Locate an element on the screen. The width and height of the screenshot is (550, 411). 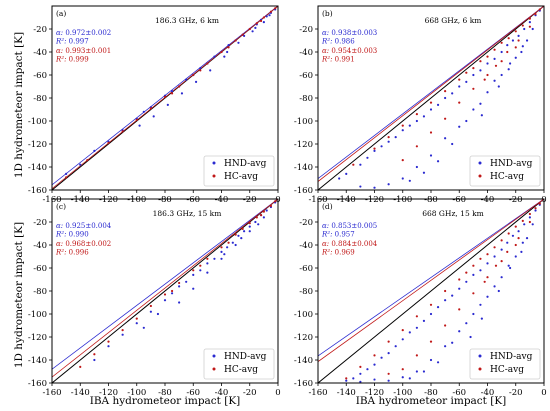
x-tick-label: -140 is located at coordinates (346, 200).